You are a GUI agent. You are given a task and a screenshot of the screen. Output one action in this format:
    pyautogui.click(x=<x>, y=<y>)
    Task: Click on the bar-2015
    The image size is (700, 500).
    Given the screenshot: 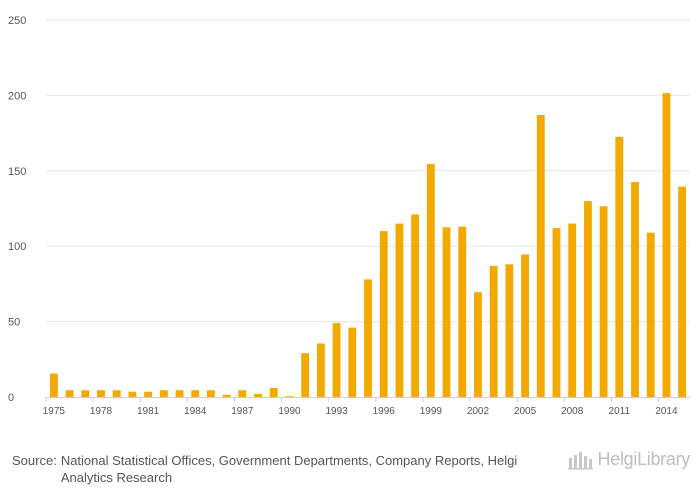 What is the action you would take?
    pyautogui.click(x=682, y=291)
    